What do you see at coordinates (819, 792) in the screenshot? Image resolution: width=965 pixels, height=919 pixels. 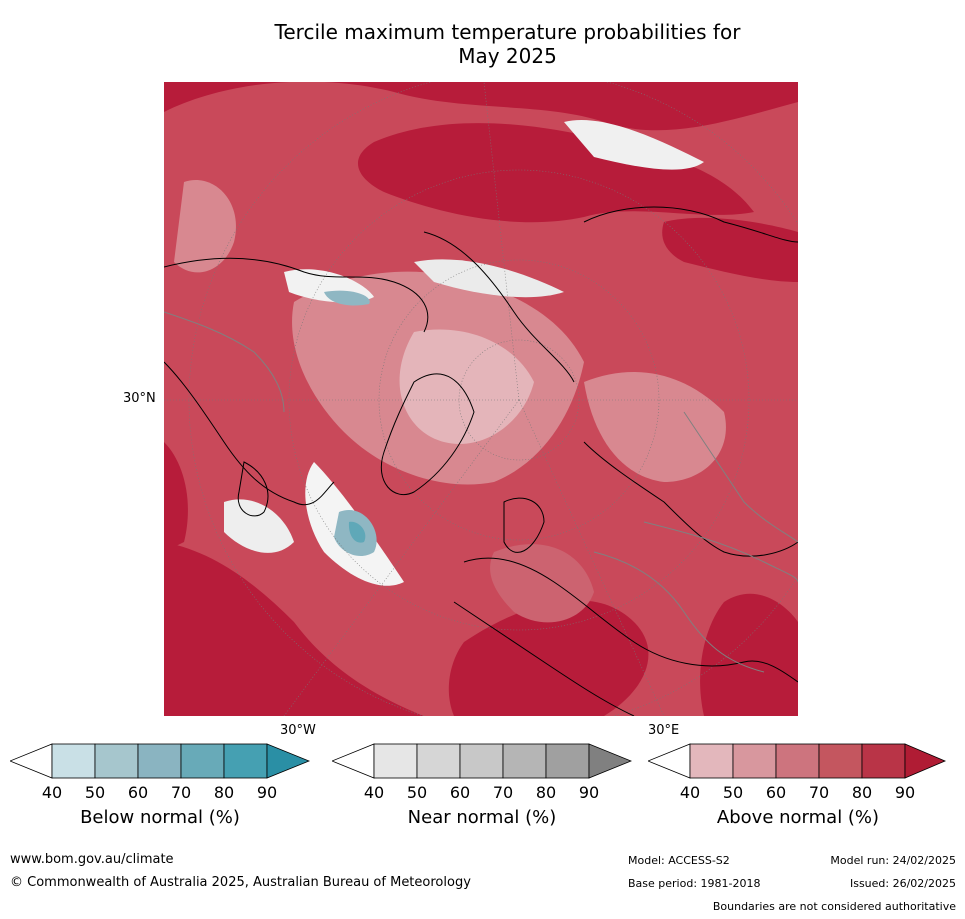 I see `above-tick-70: 70` at bounding box center [819, 792].